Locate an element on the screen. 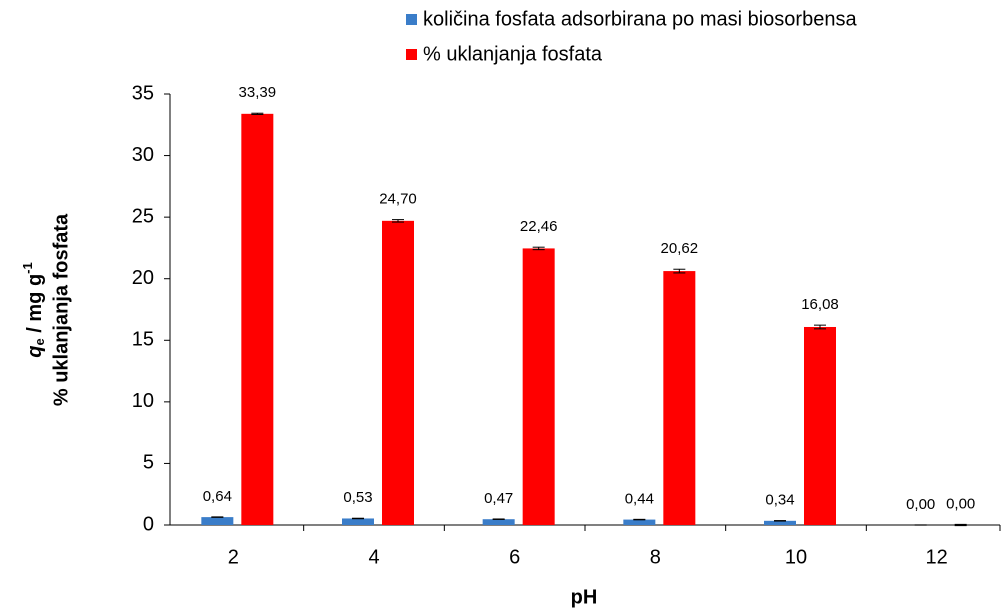 The height and width of the screenshot is (612, 1007). data-label: 0,47 is located at coordinates (498, 498).